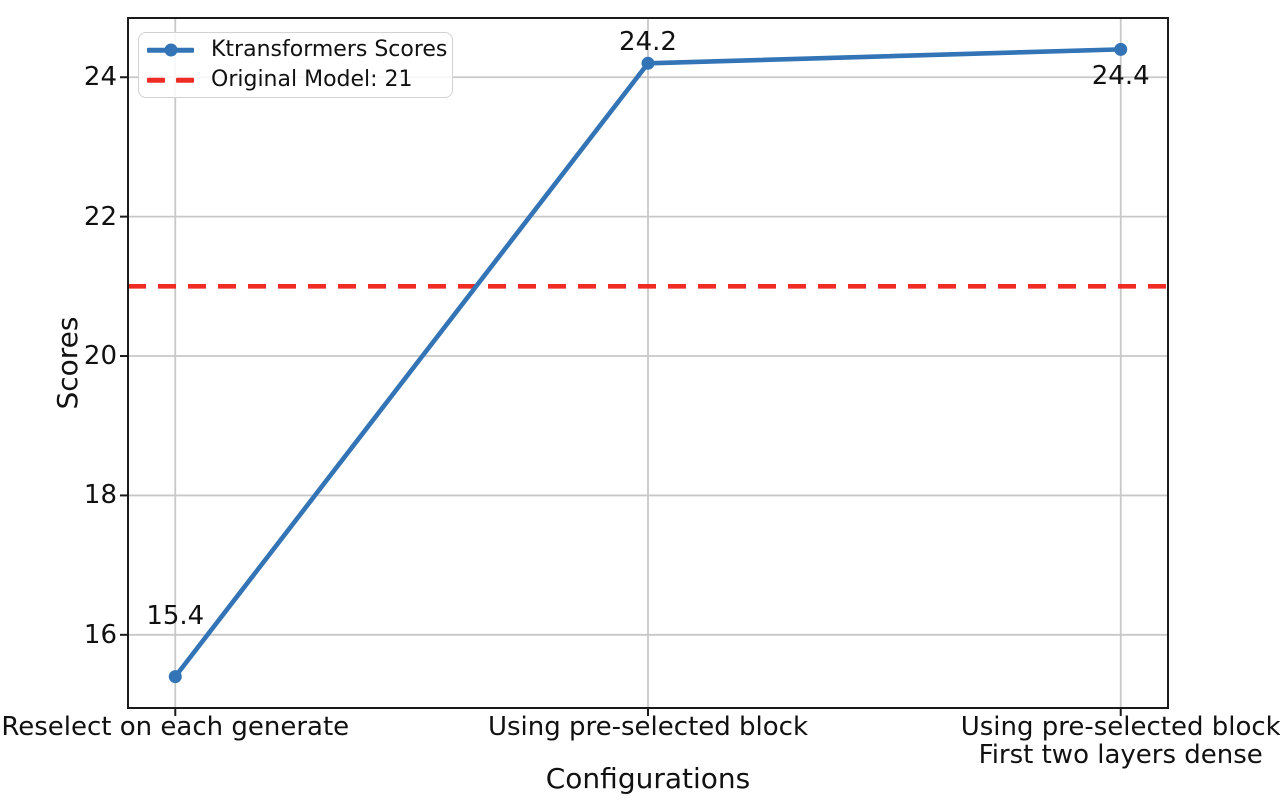 This screenshot has width=1280, height=803. Describe the element at coordinates (170, 80) in the screenshot. I see `reference-dash-sample-icon` at that location.